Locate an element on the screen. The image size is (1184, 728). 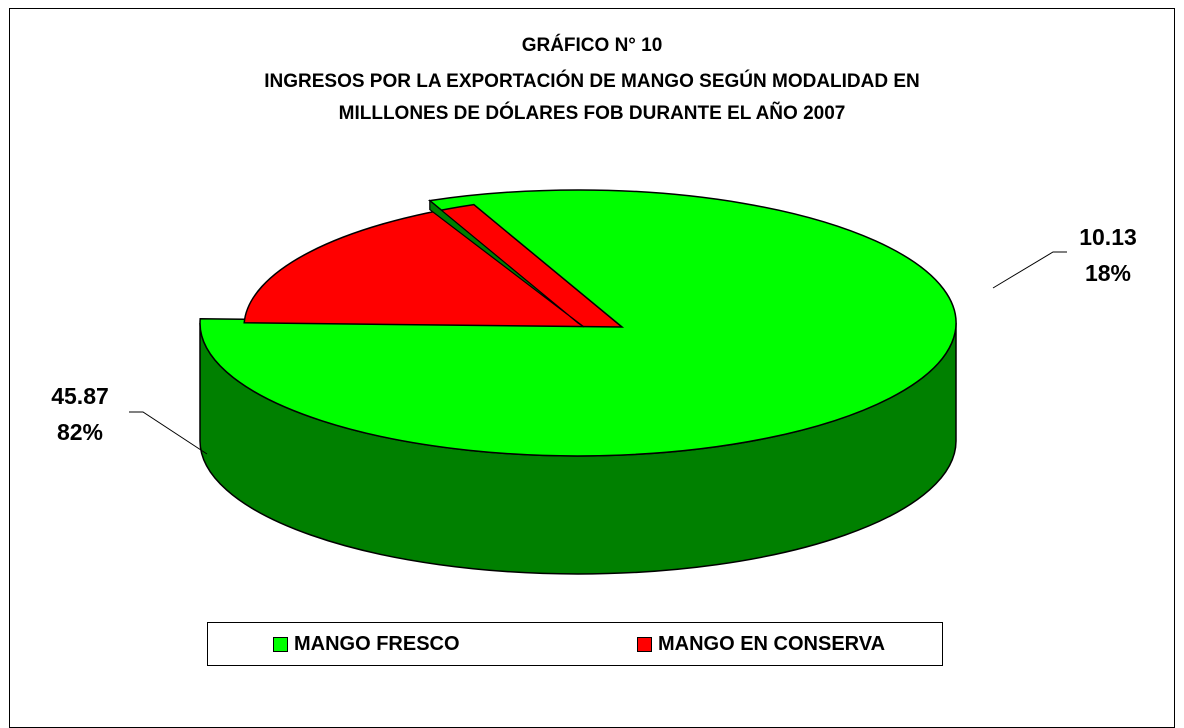
legend-swatch-mango-fresco is located at coordinates (280, 644).